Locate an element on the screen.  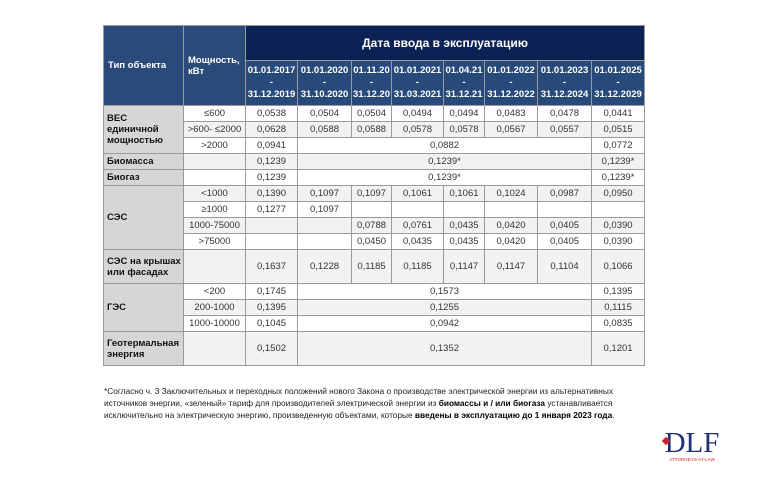
table-row: 1000-10000 0,1045 0,0942 0,0835 is located at coordinates (375, 323).